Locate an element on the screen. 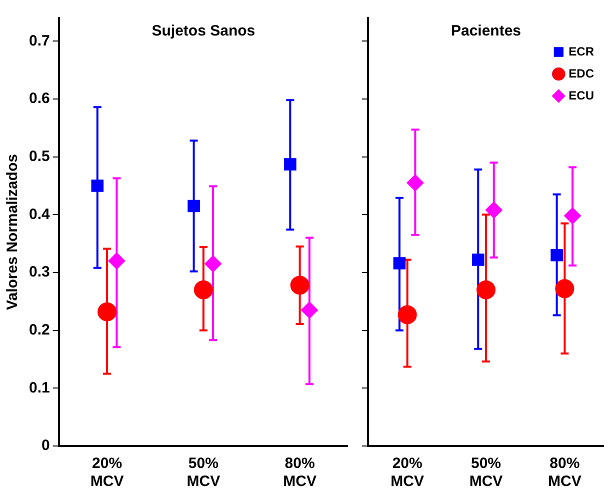 This screenshot has height=494, width=614. legend-label: EDC is located at coordinates (581, 73).